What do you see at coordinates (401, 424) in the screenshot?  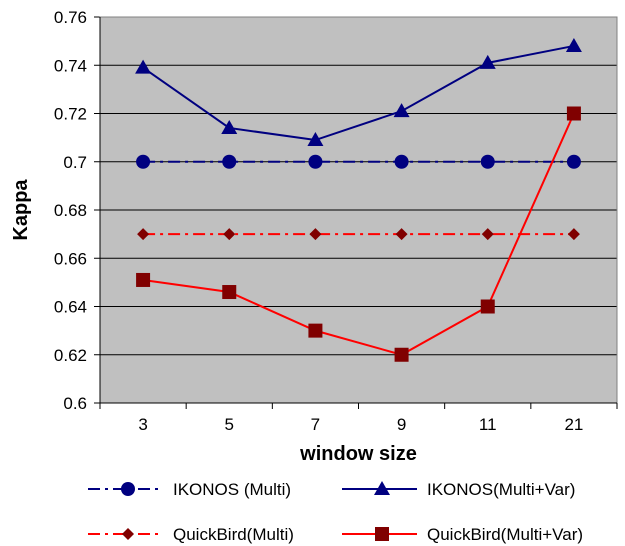 I see `x-tick-label: 9` at bounding box center [401, 424].